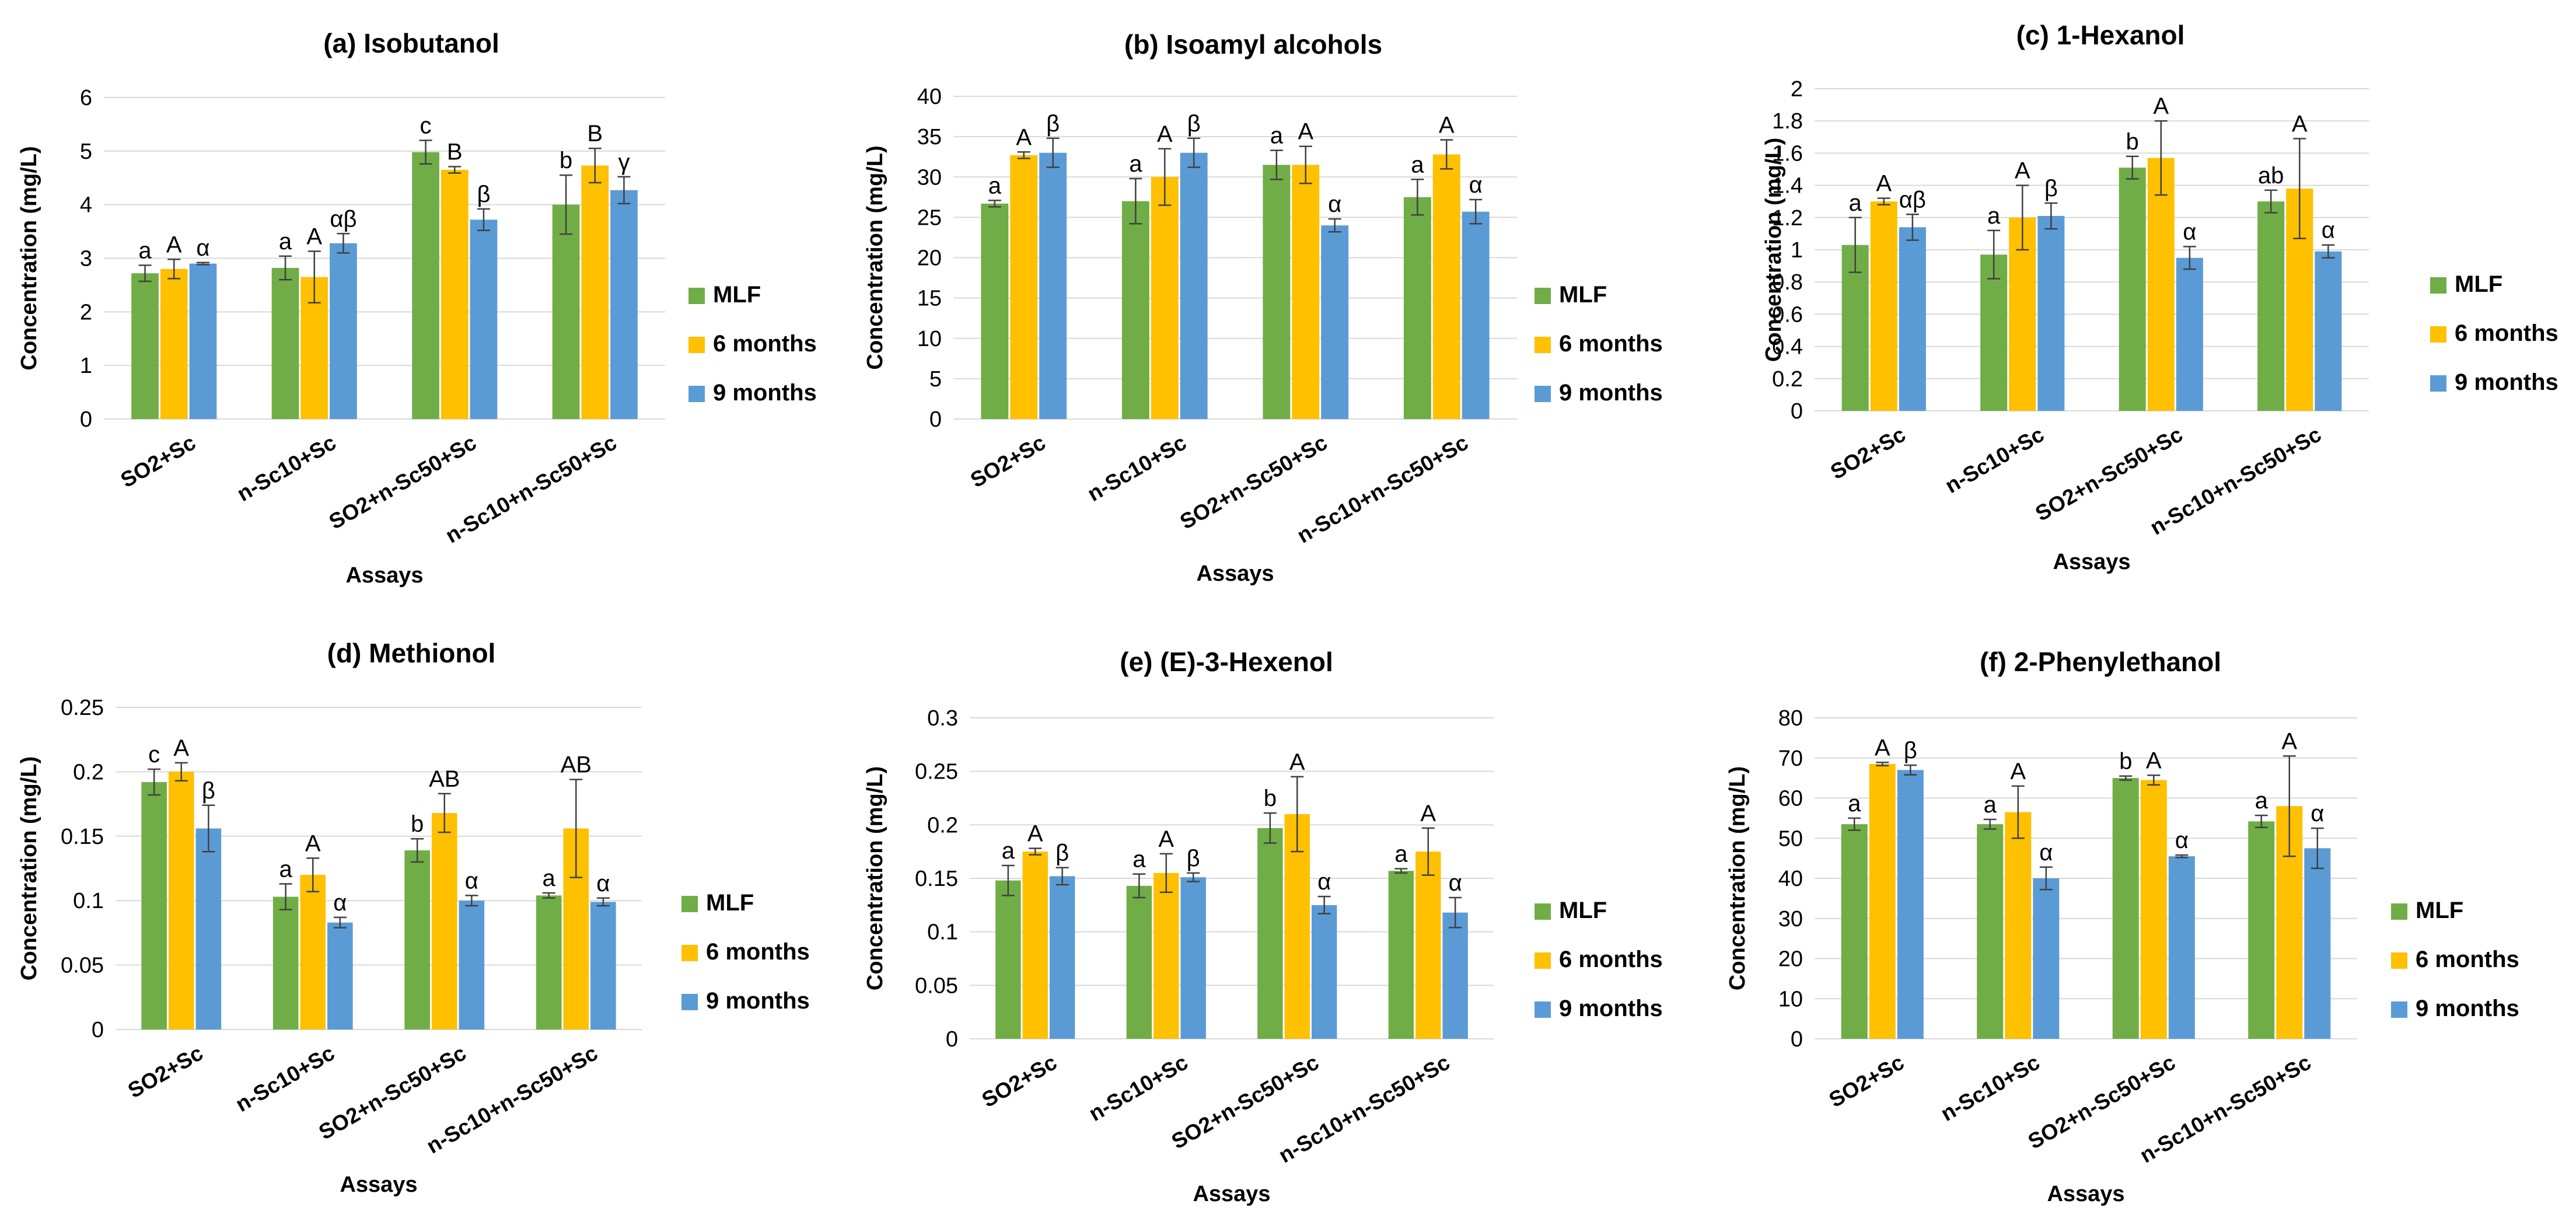 This screenshot has width=2576, height=1225. What do you see at coordinates (384, 575) in the screenshot?
I see `x-axis-label: Assays` at bounding box center [384, 575].